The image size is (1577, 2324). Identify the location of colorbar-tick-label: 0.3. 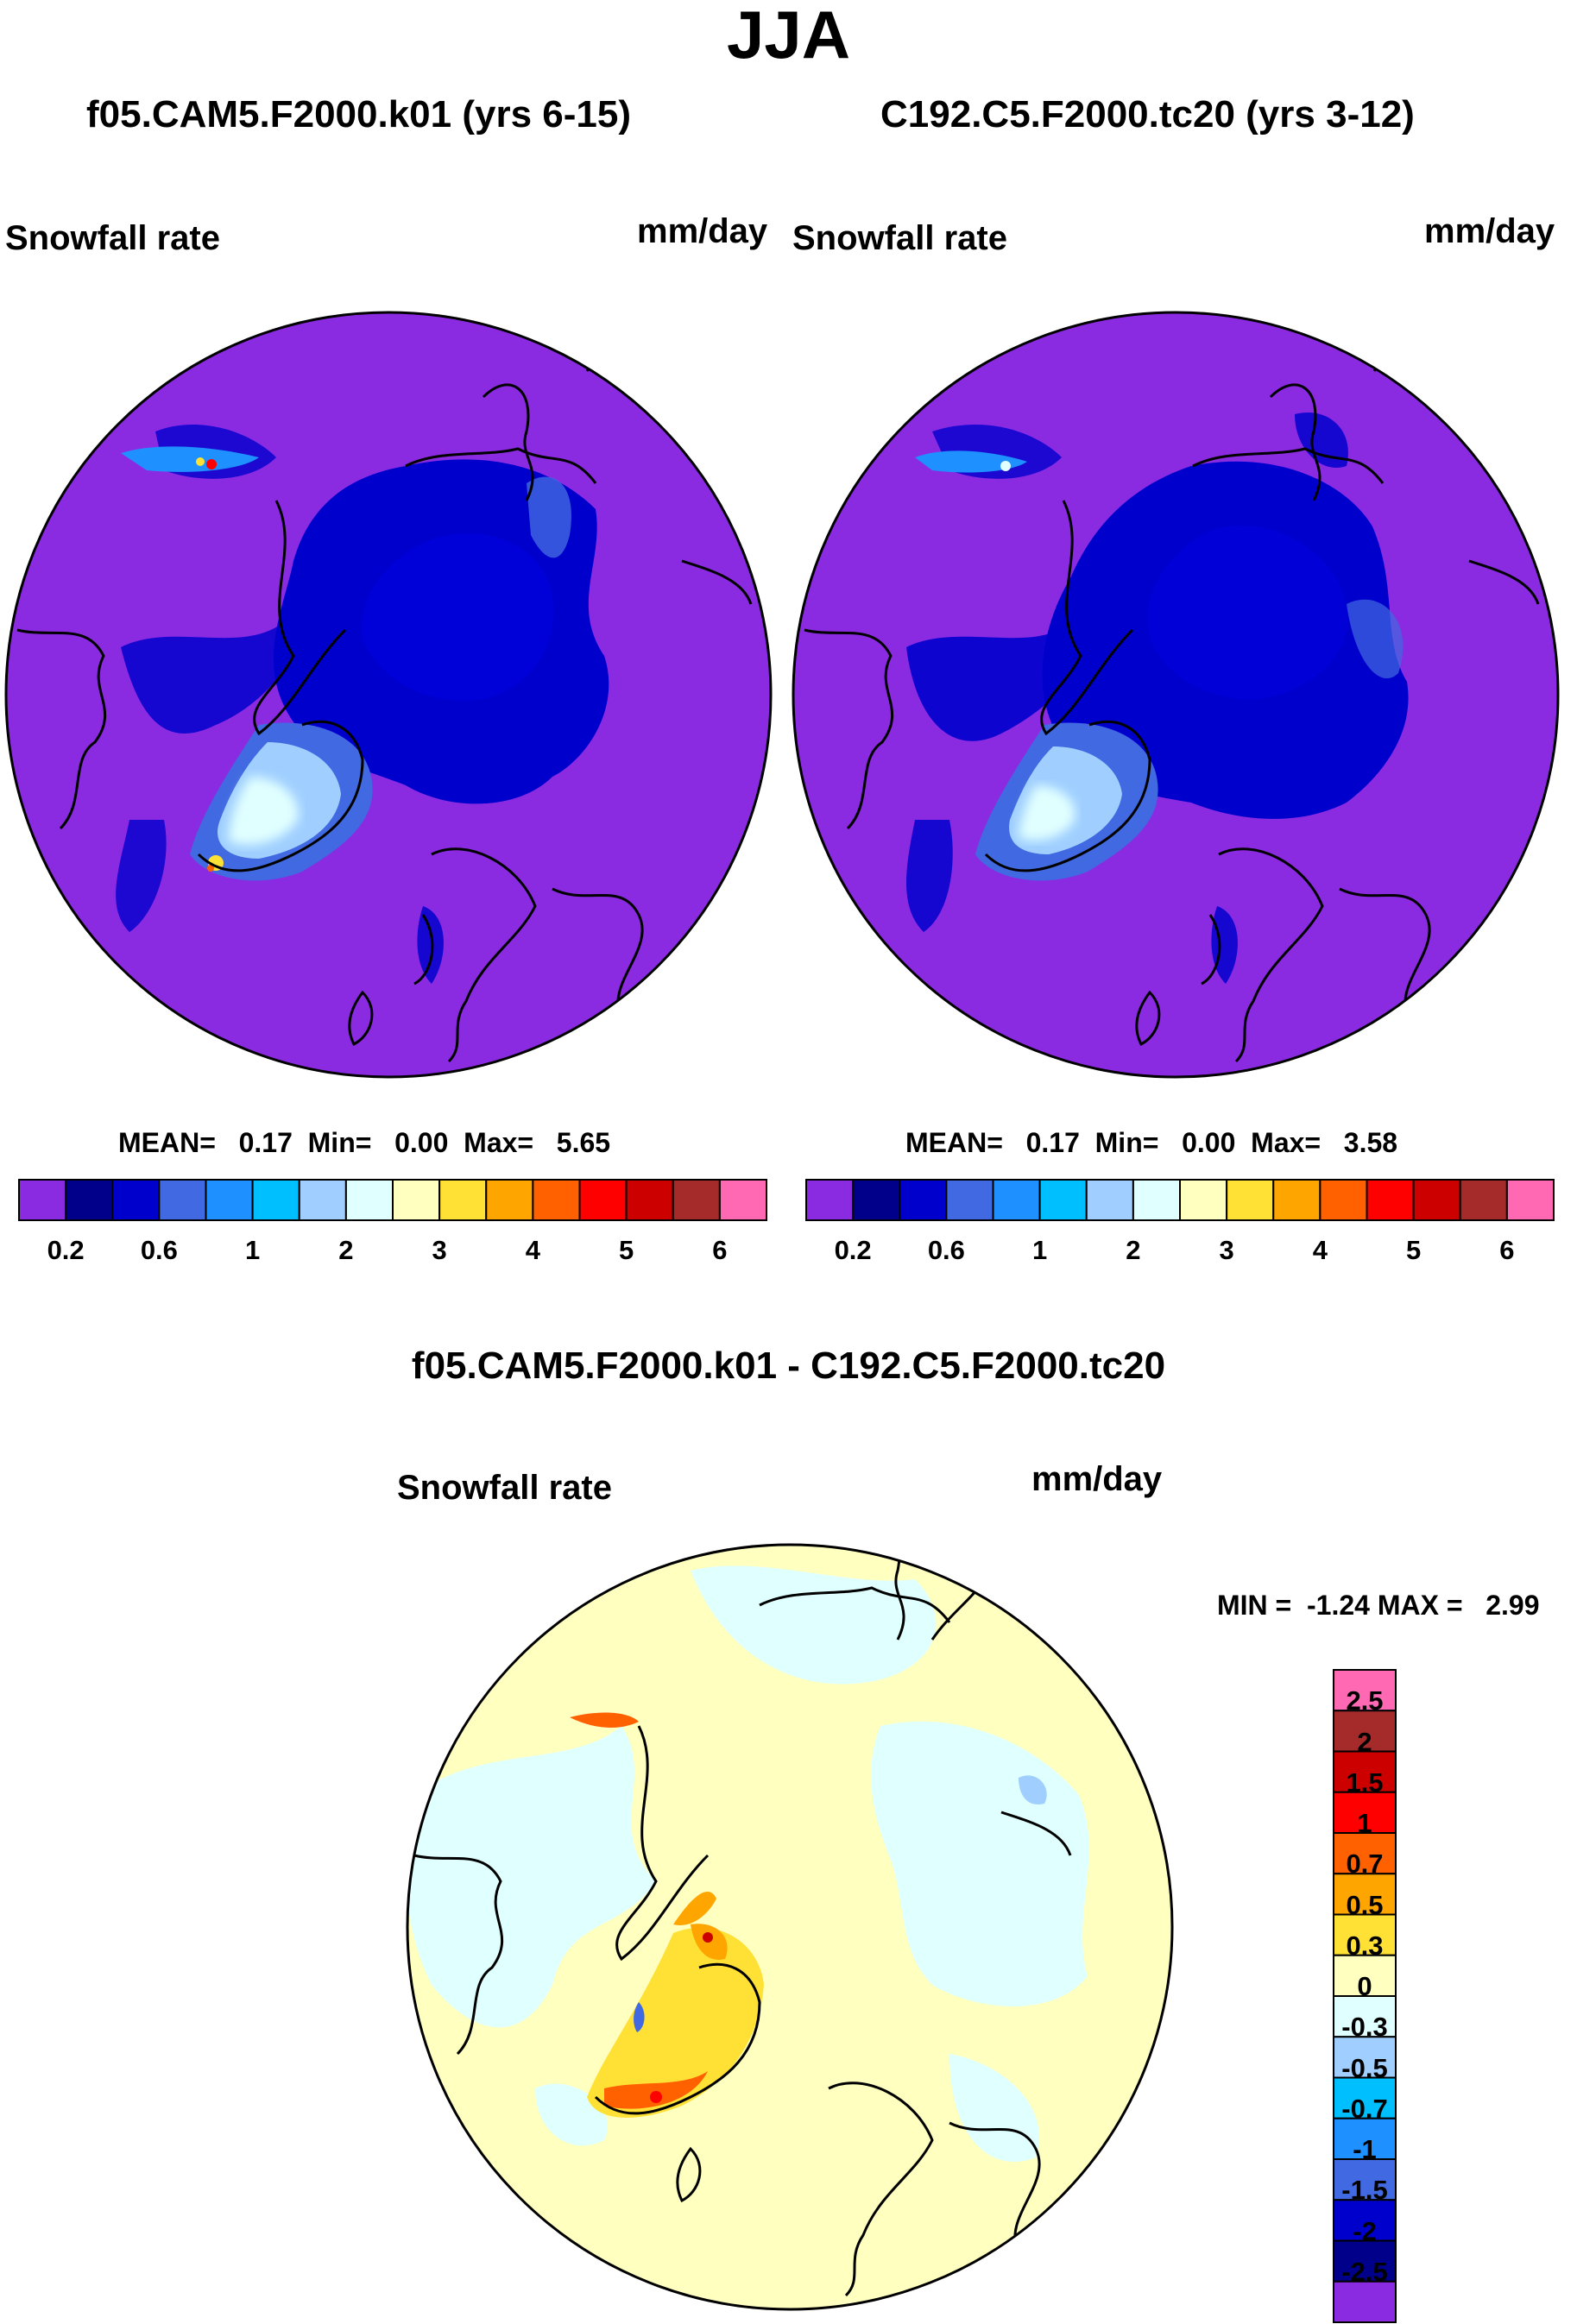
(1365, 1945).